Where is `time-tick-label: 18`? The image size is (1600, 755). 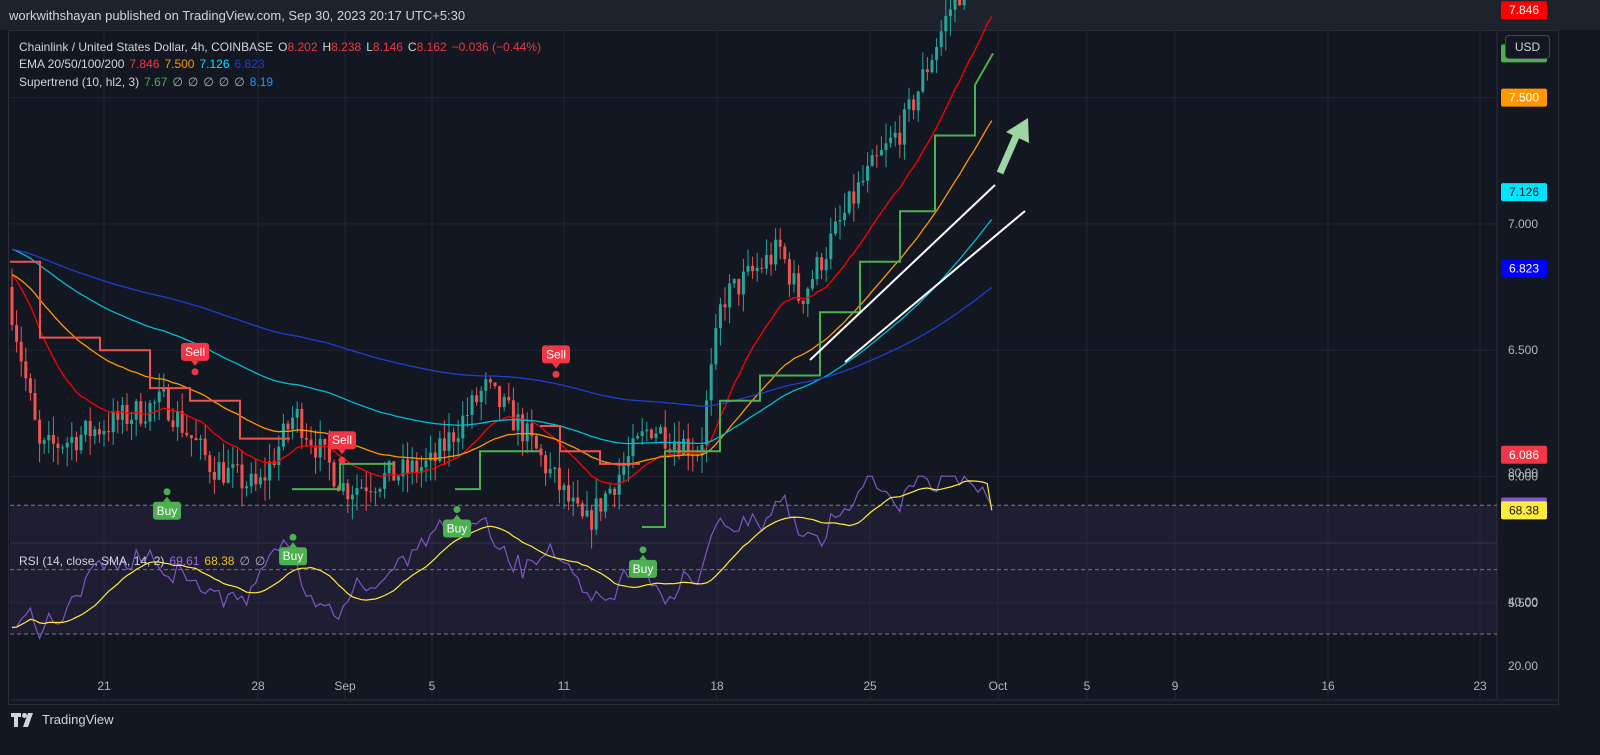
time-tick-label: 18 is located at coordinates (717, 686).